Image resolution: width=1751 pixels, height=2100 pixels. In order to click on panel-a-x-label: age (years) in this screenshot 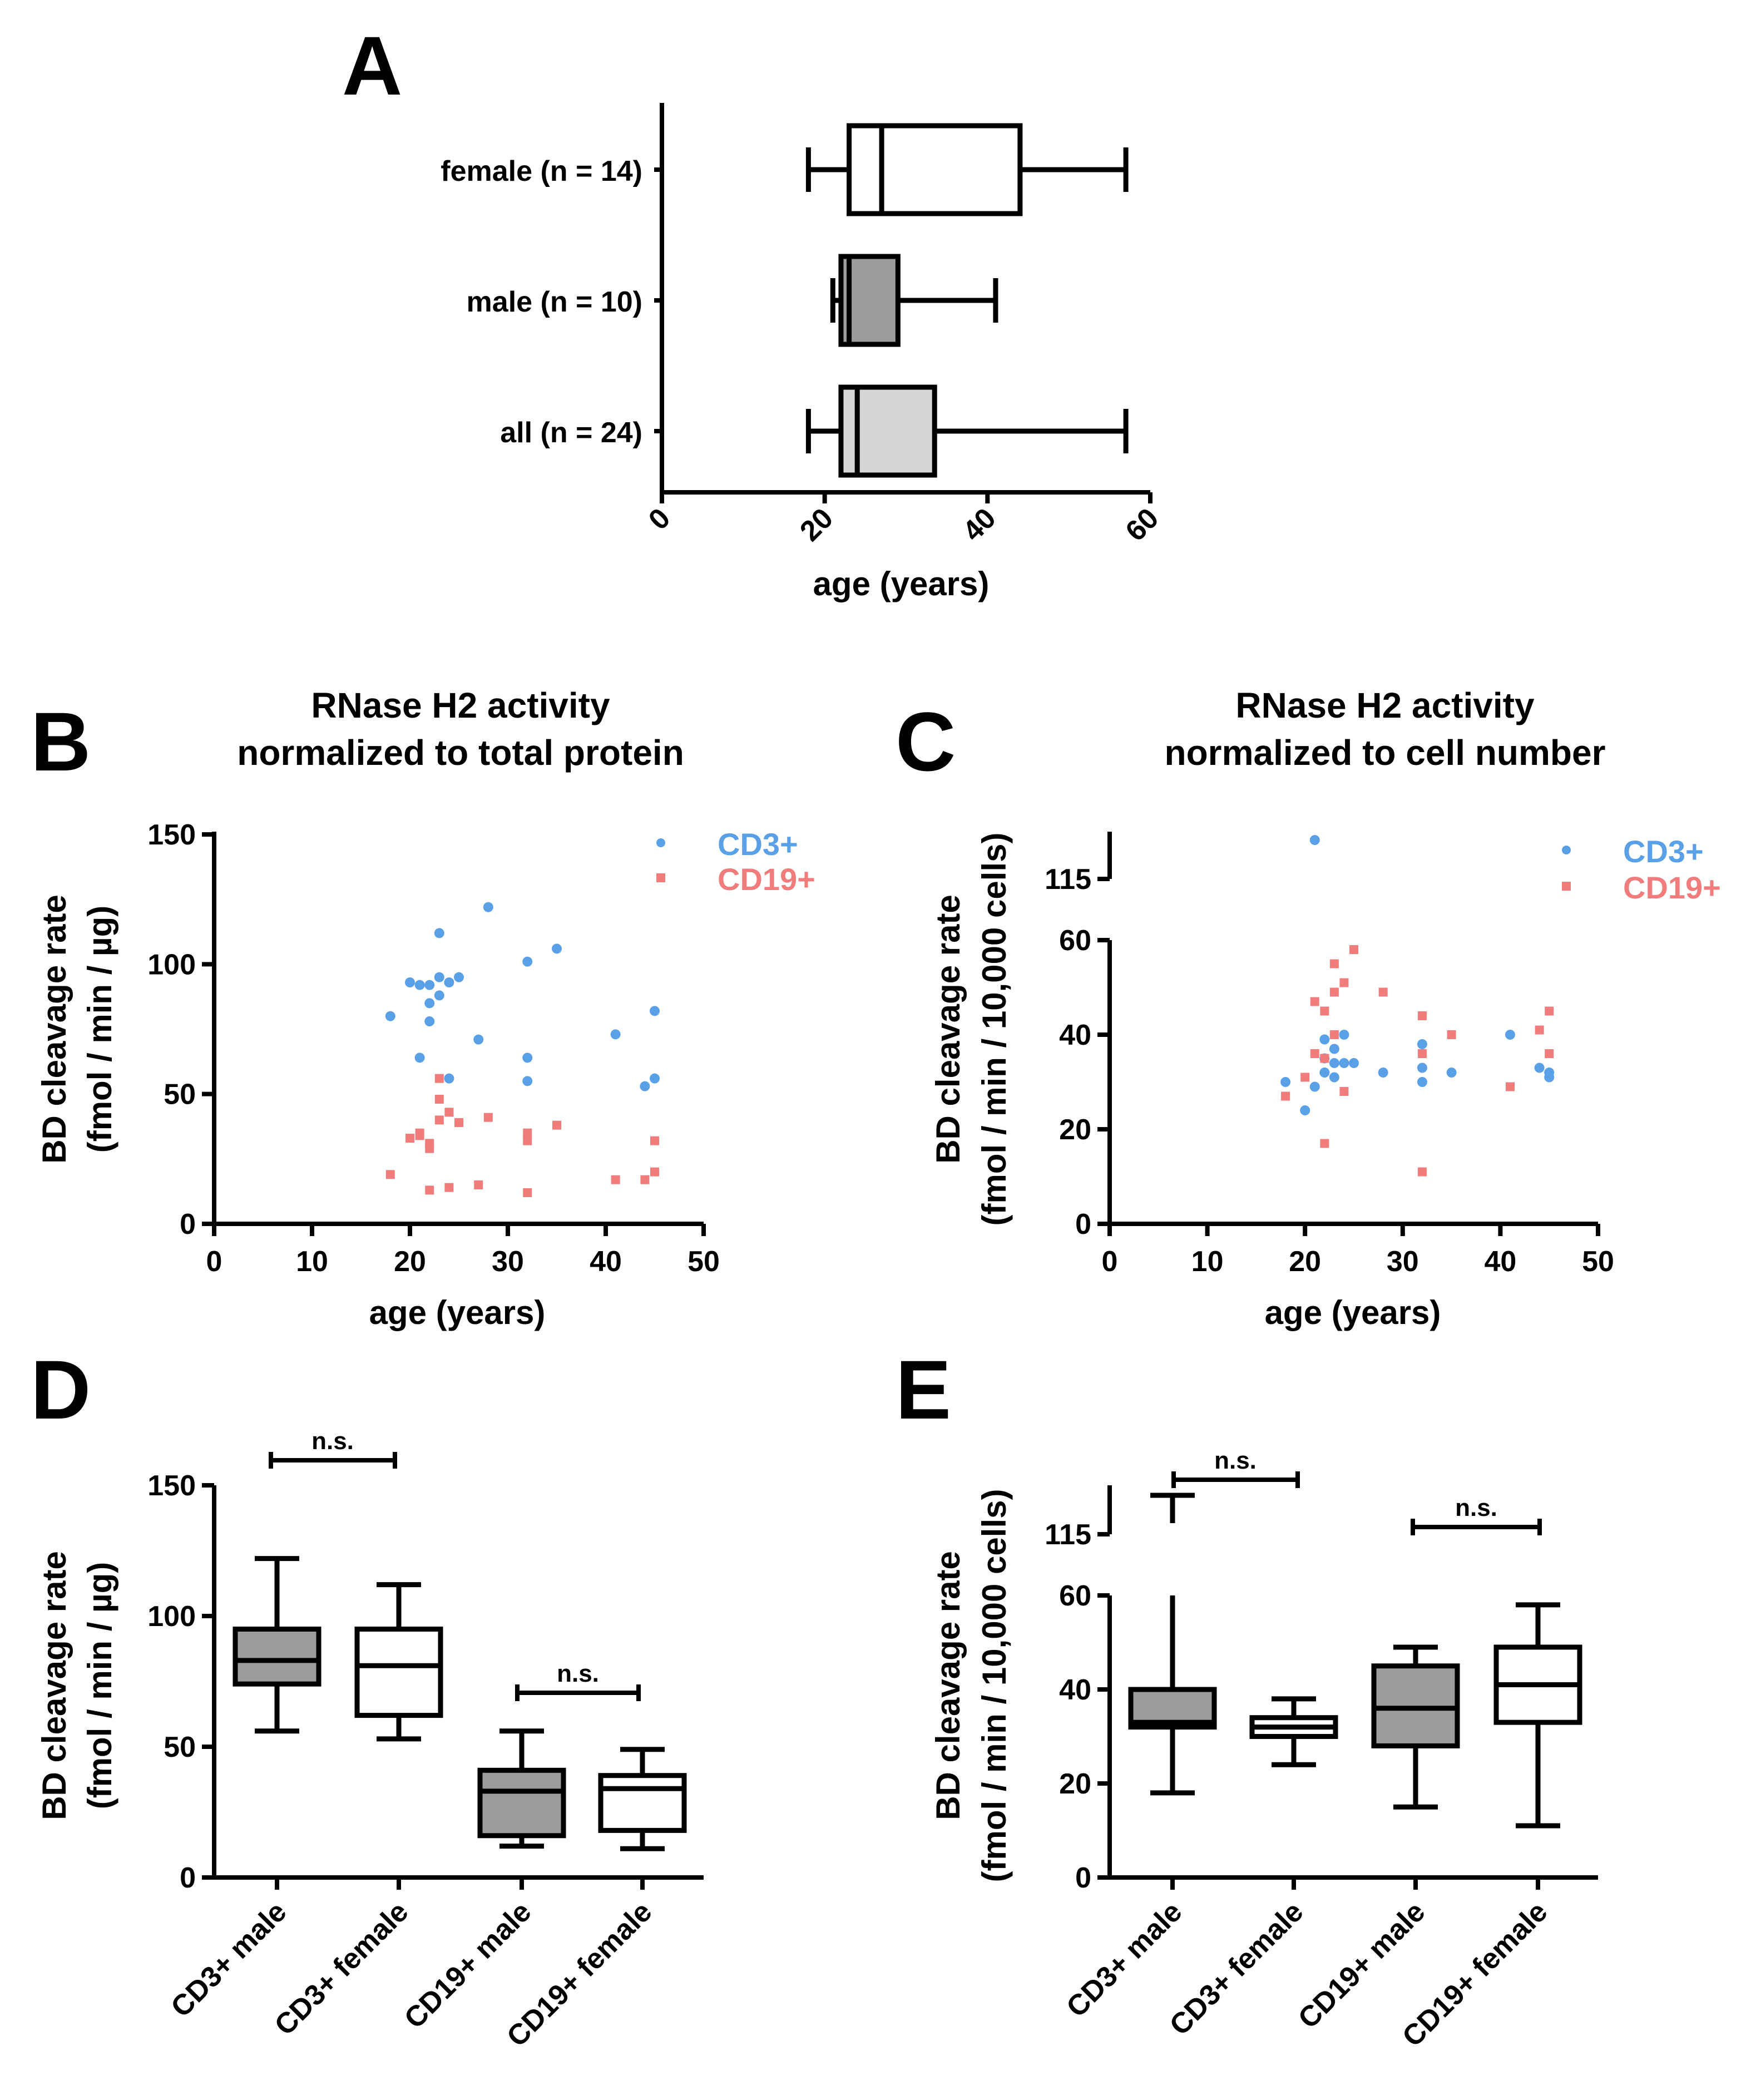, I will do `click(901, 583)`.